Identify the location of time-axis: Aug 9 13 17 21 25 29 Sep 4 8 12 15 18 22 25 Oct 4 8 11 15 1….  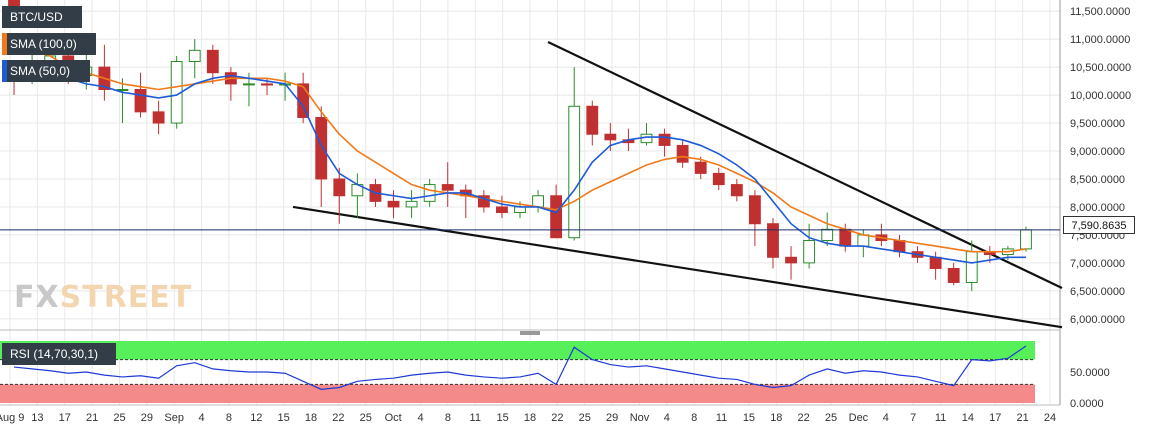
(530, 414).